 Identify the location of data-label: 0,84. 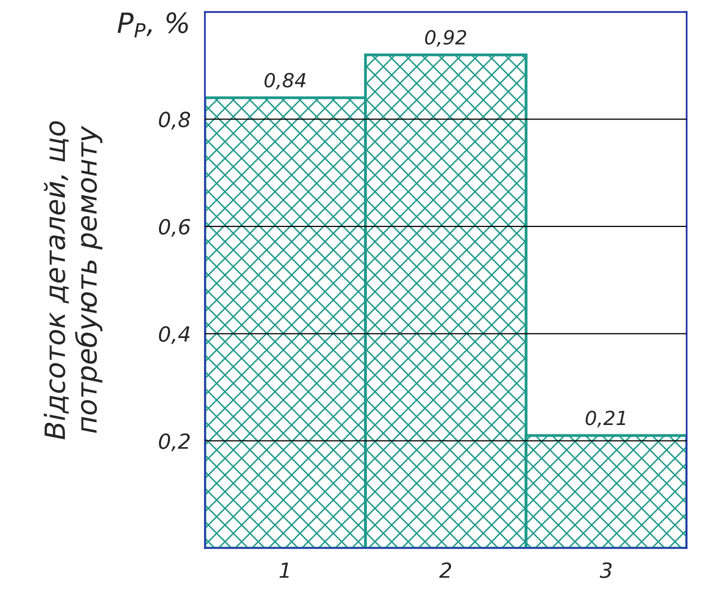
(285, 81).